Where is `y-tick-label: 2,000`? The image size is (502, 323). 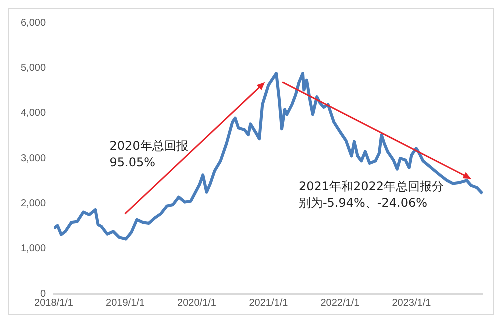
y-tick-label: 2,000 is located at coordinates (33, 204).